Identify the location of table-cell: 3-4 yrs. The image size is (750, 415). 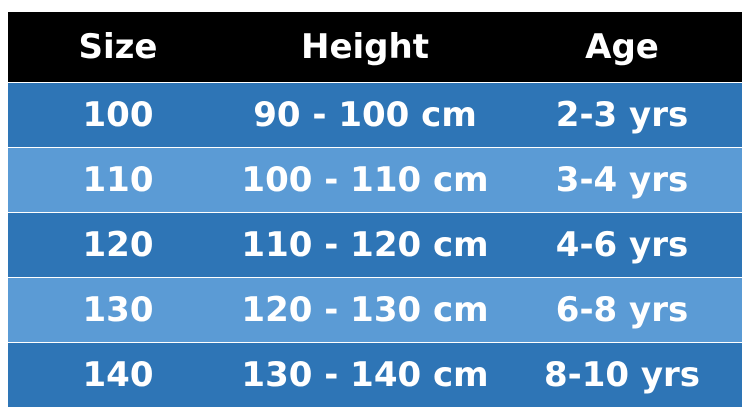
(622, 180).